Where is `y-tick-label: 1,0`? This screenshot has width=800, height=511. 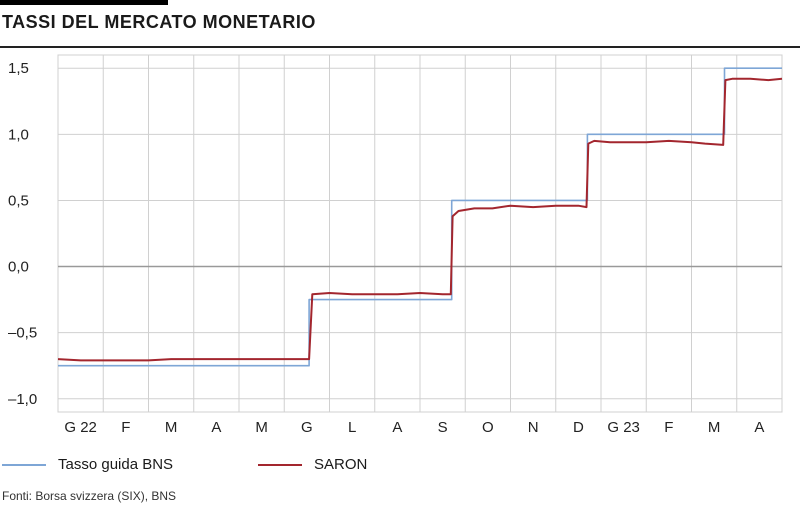
y-tick-label: 1,0 is located at coordinates (18, 134).